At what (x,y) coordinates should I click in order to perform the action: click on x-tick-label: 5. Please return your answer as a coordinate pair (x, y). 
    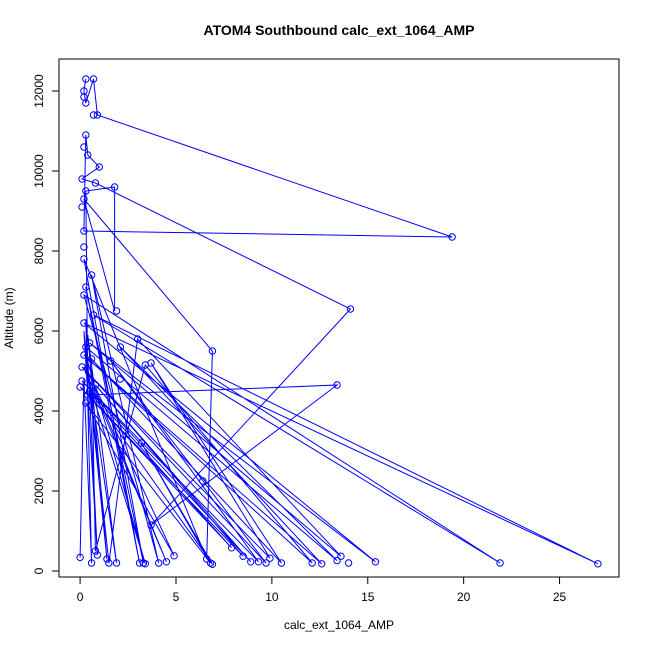
    Looking at the image, I should click on (176, 597).